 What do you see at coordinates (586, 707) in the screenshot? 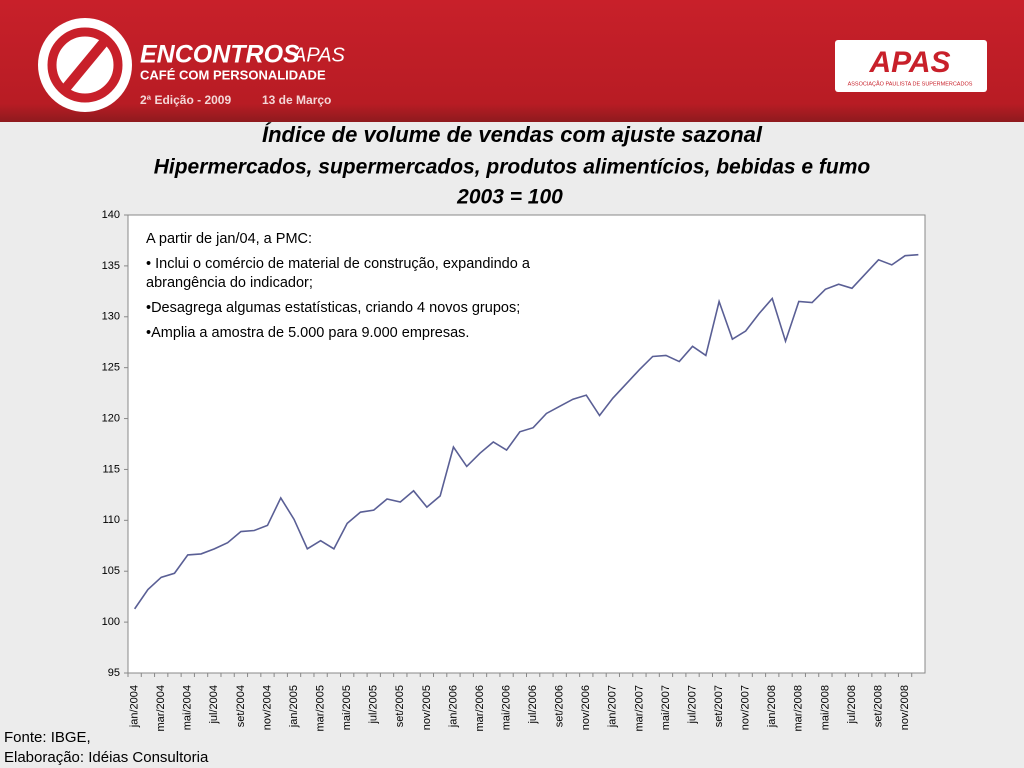
I see `x-tick-label: nov/2006` at bounding box center [586, 707].